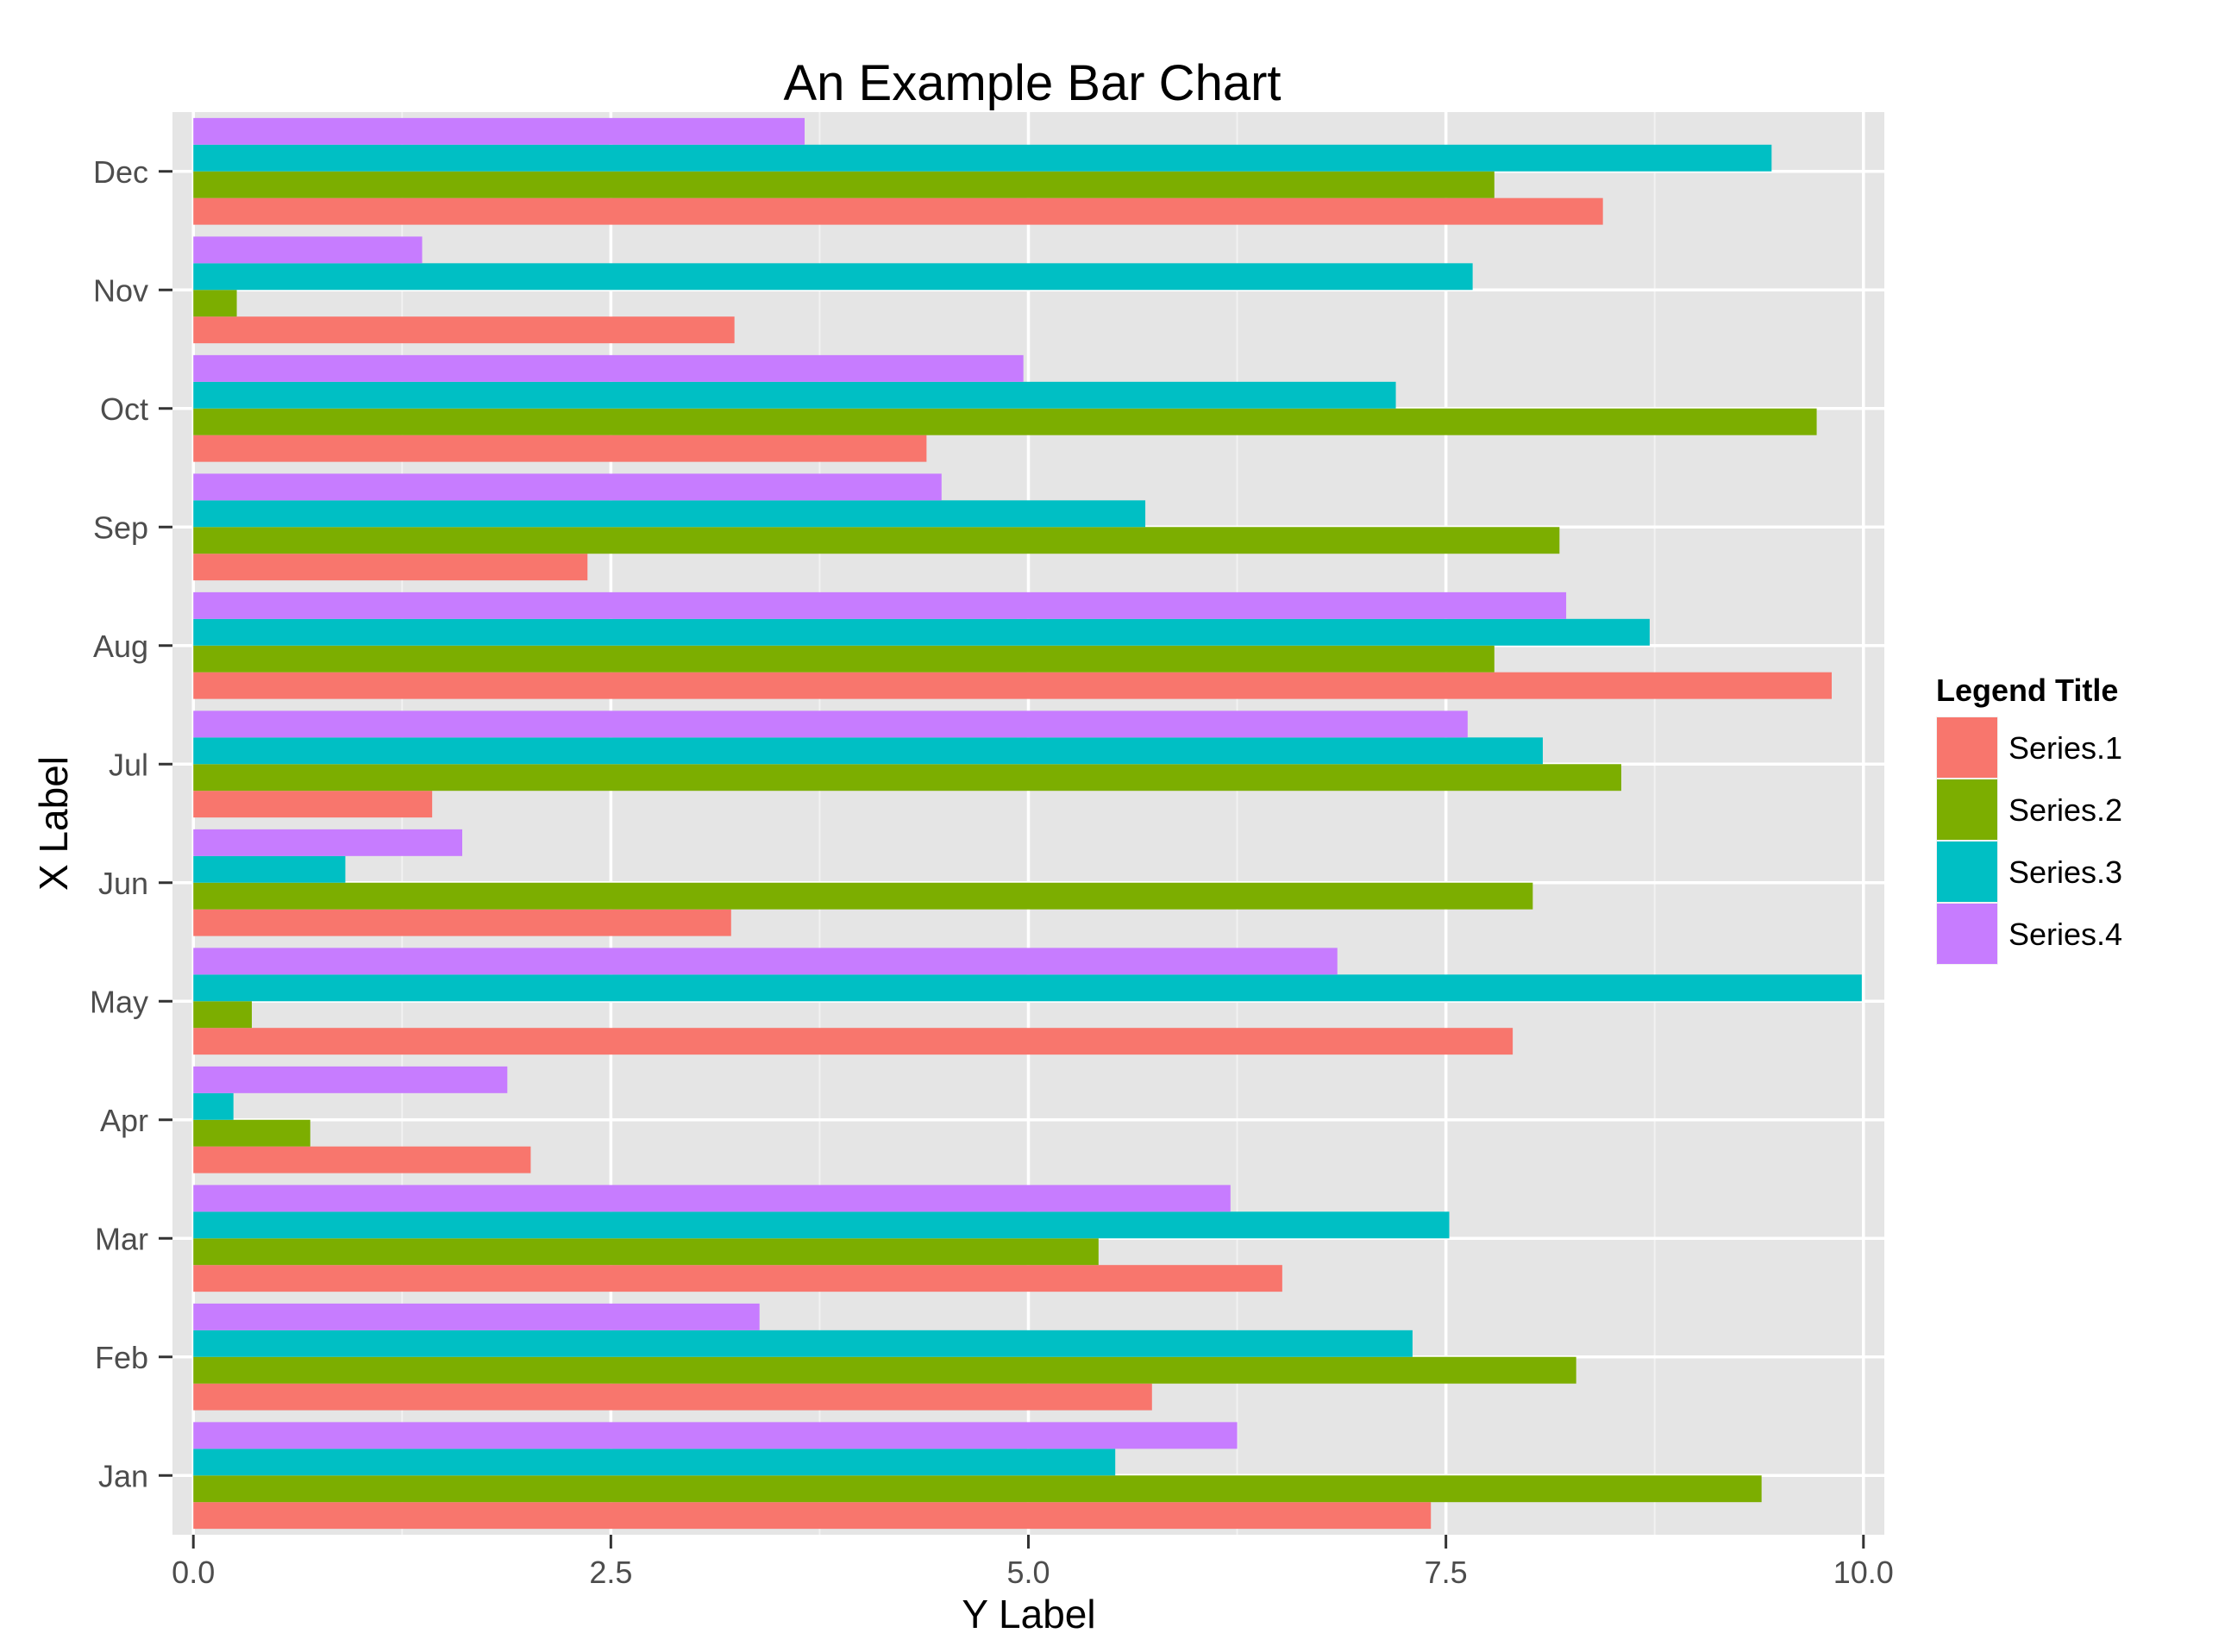 The width and height of the screenshot is (2231, 1652). I want to click on value-tick-label: 5.0, so click(1028, 1572).